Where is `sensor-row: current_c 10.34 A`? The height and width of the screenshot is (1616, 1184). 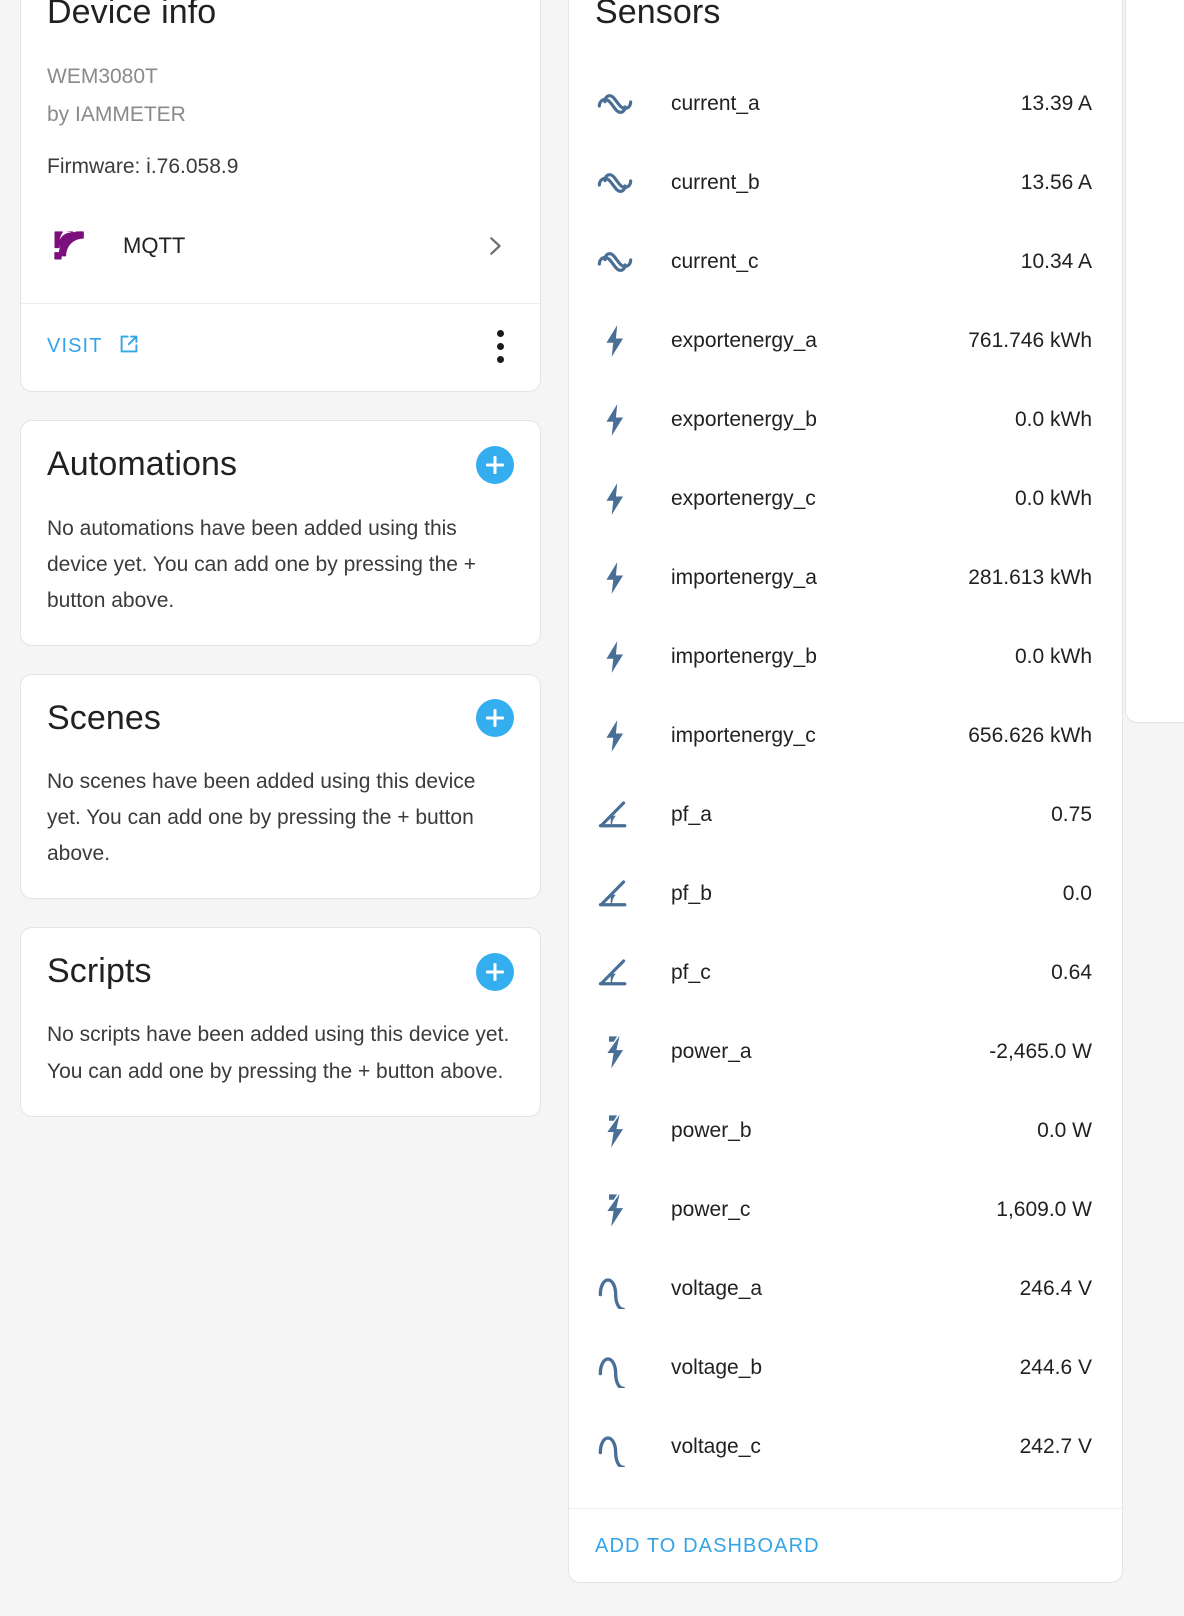 sensor-row: current_c 10.34 A is located at coordinates (845, 261).